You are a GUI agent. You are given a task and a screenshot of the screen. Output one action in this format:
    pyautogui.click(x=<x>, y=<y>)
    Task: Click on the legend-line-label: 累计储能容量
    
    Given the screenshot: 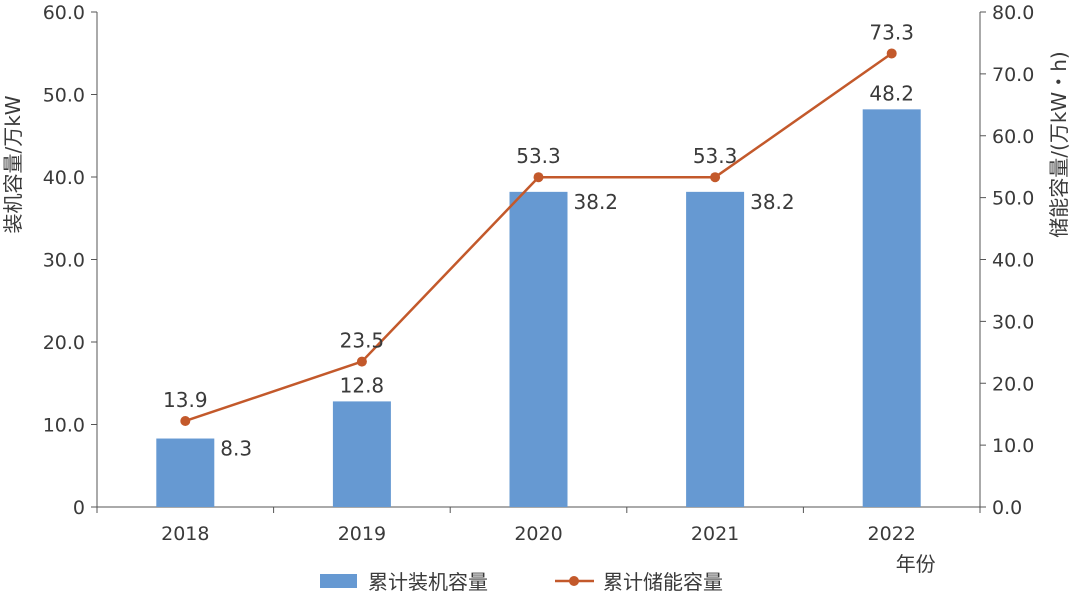 What is the action you would take?
    pyautogui.click(x=663, y=582)
    